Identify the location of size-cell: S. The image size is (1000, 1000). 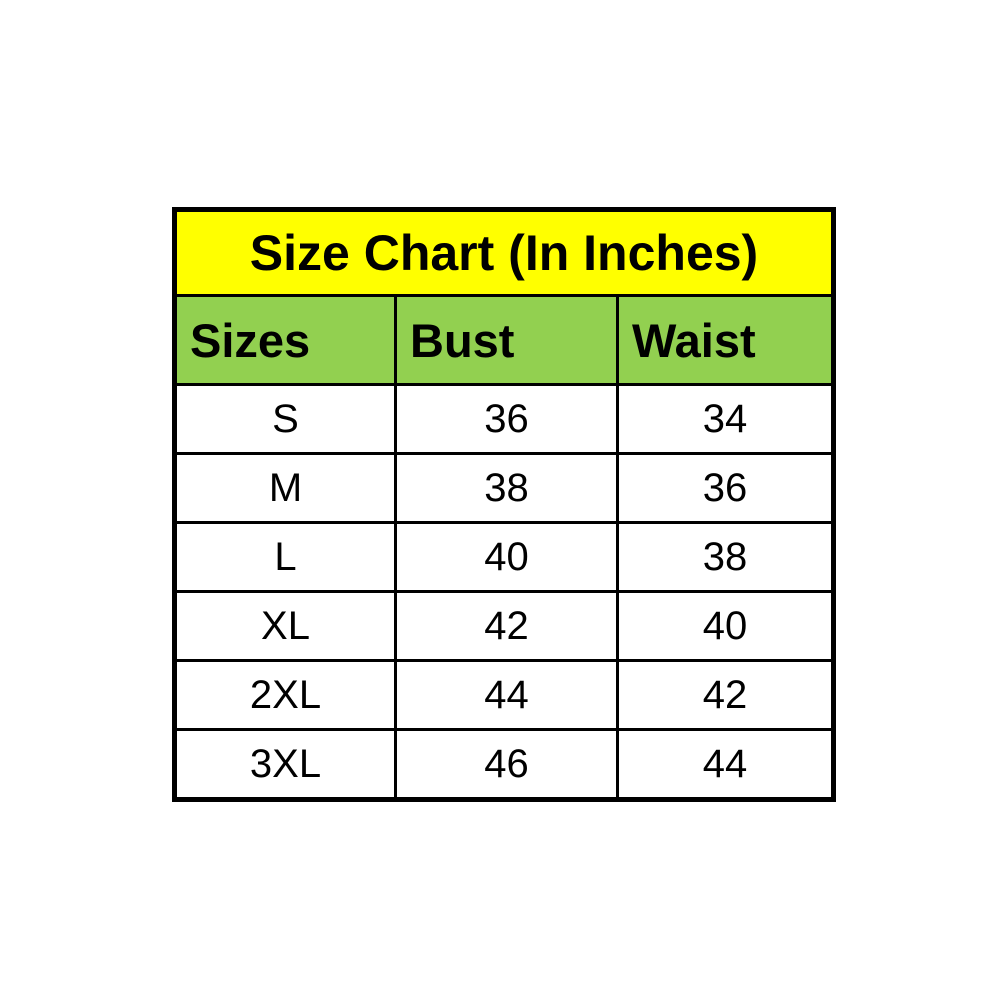
(285, 419).